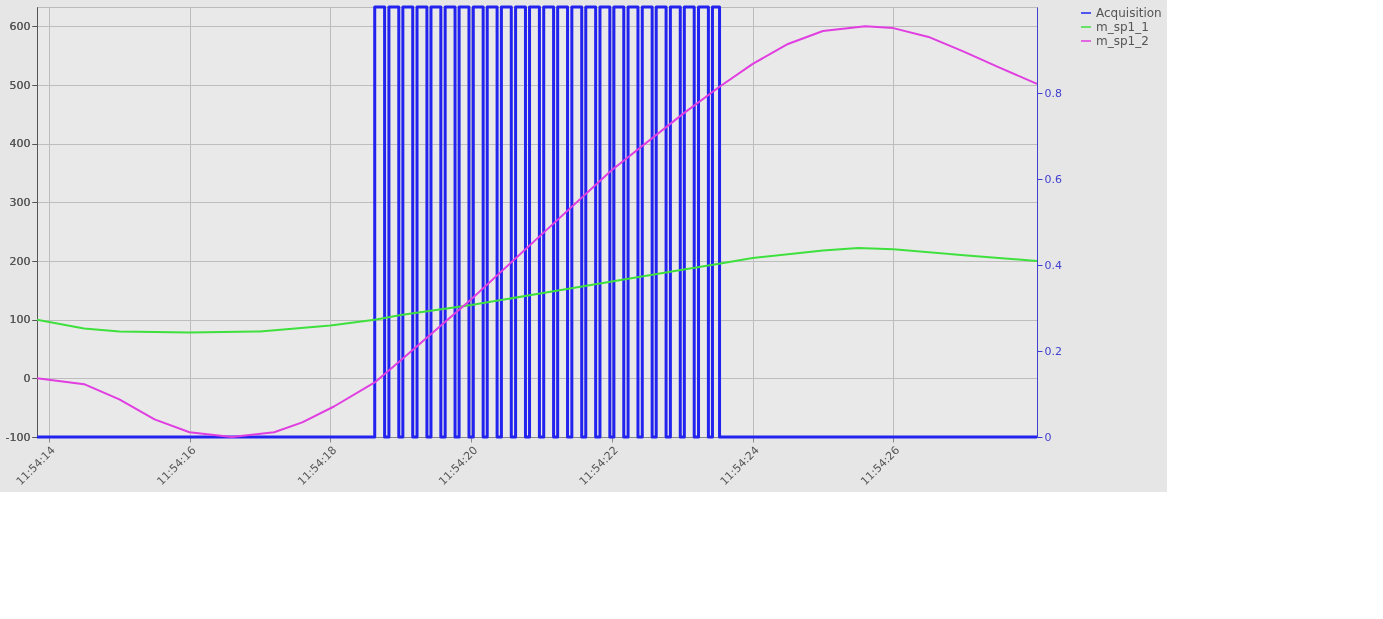 This screenshot has height=619, width=1383. Describe the element at coordinates (1053, 351) in the screenshot. I see `y2-tick-label: 0.2` at that location.